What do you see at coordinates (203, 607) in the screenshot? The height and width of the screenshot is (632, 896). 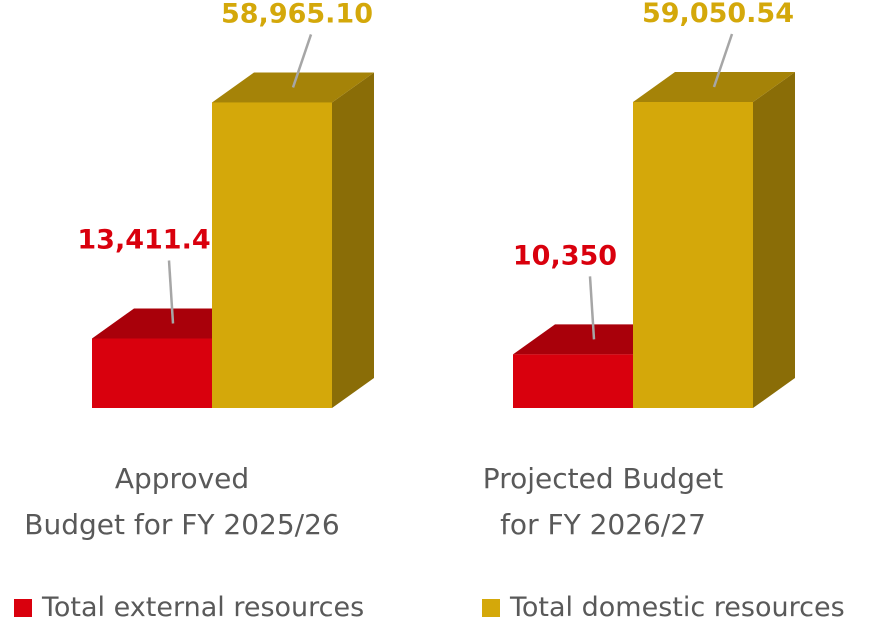 I see `legend-label: Total external resources` at bounding box center [203, 607].